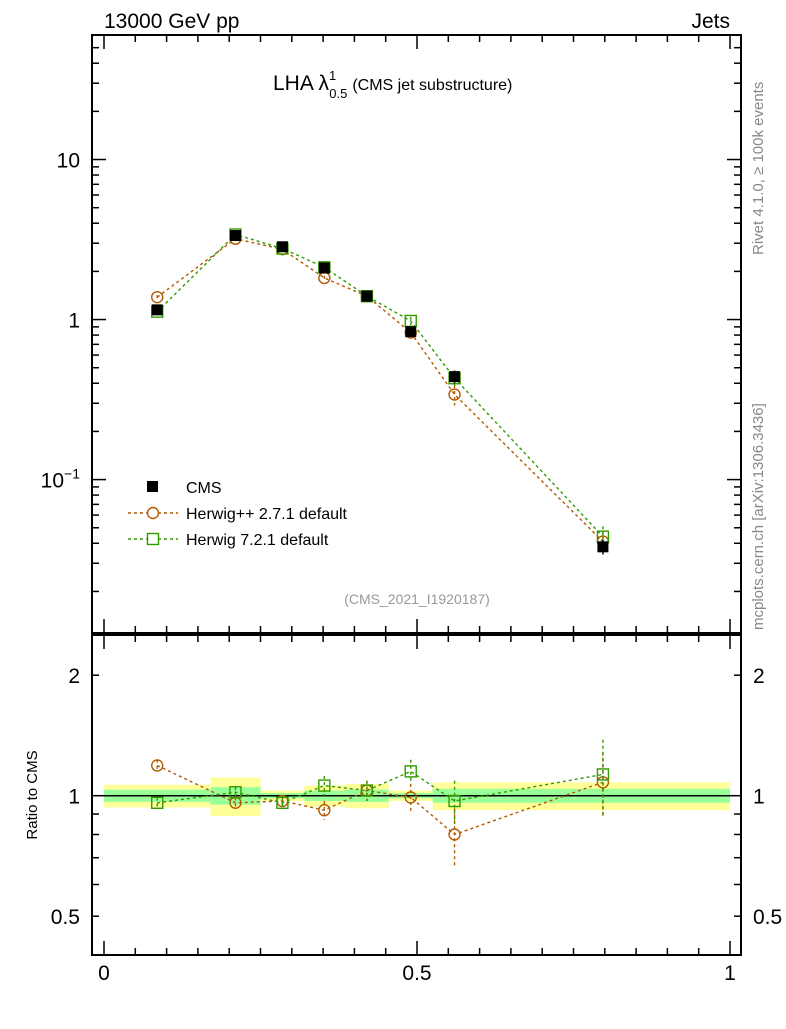 This screenshot has width=786, height=1029. I want to click on legend-label-herwigpp: Herwig++ 2.7.1 default, so click(267, 514).